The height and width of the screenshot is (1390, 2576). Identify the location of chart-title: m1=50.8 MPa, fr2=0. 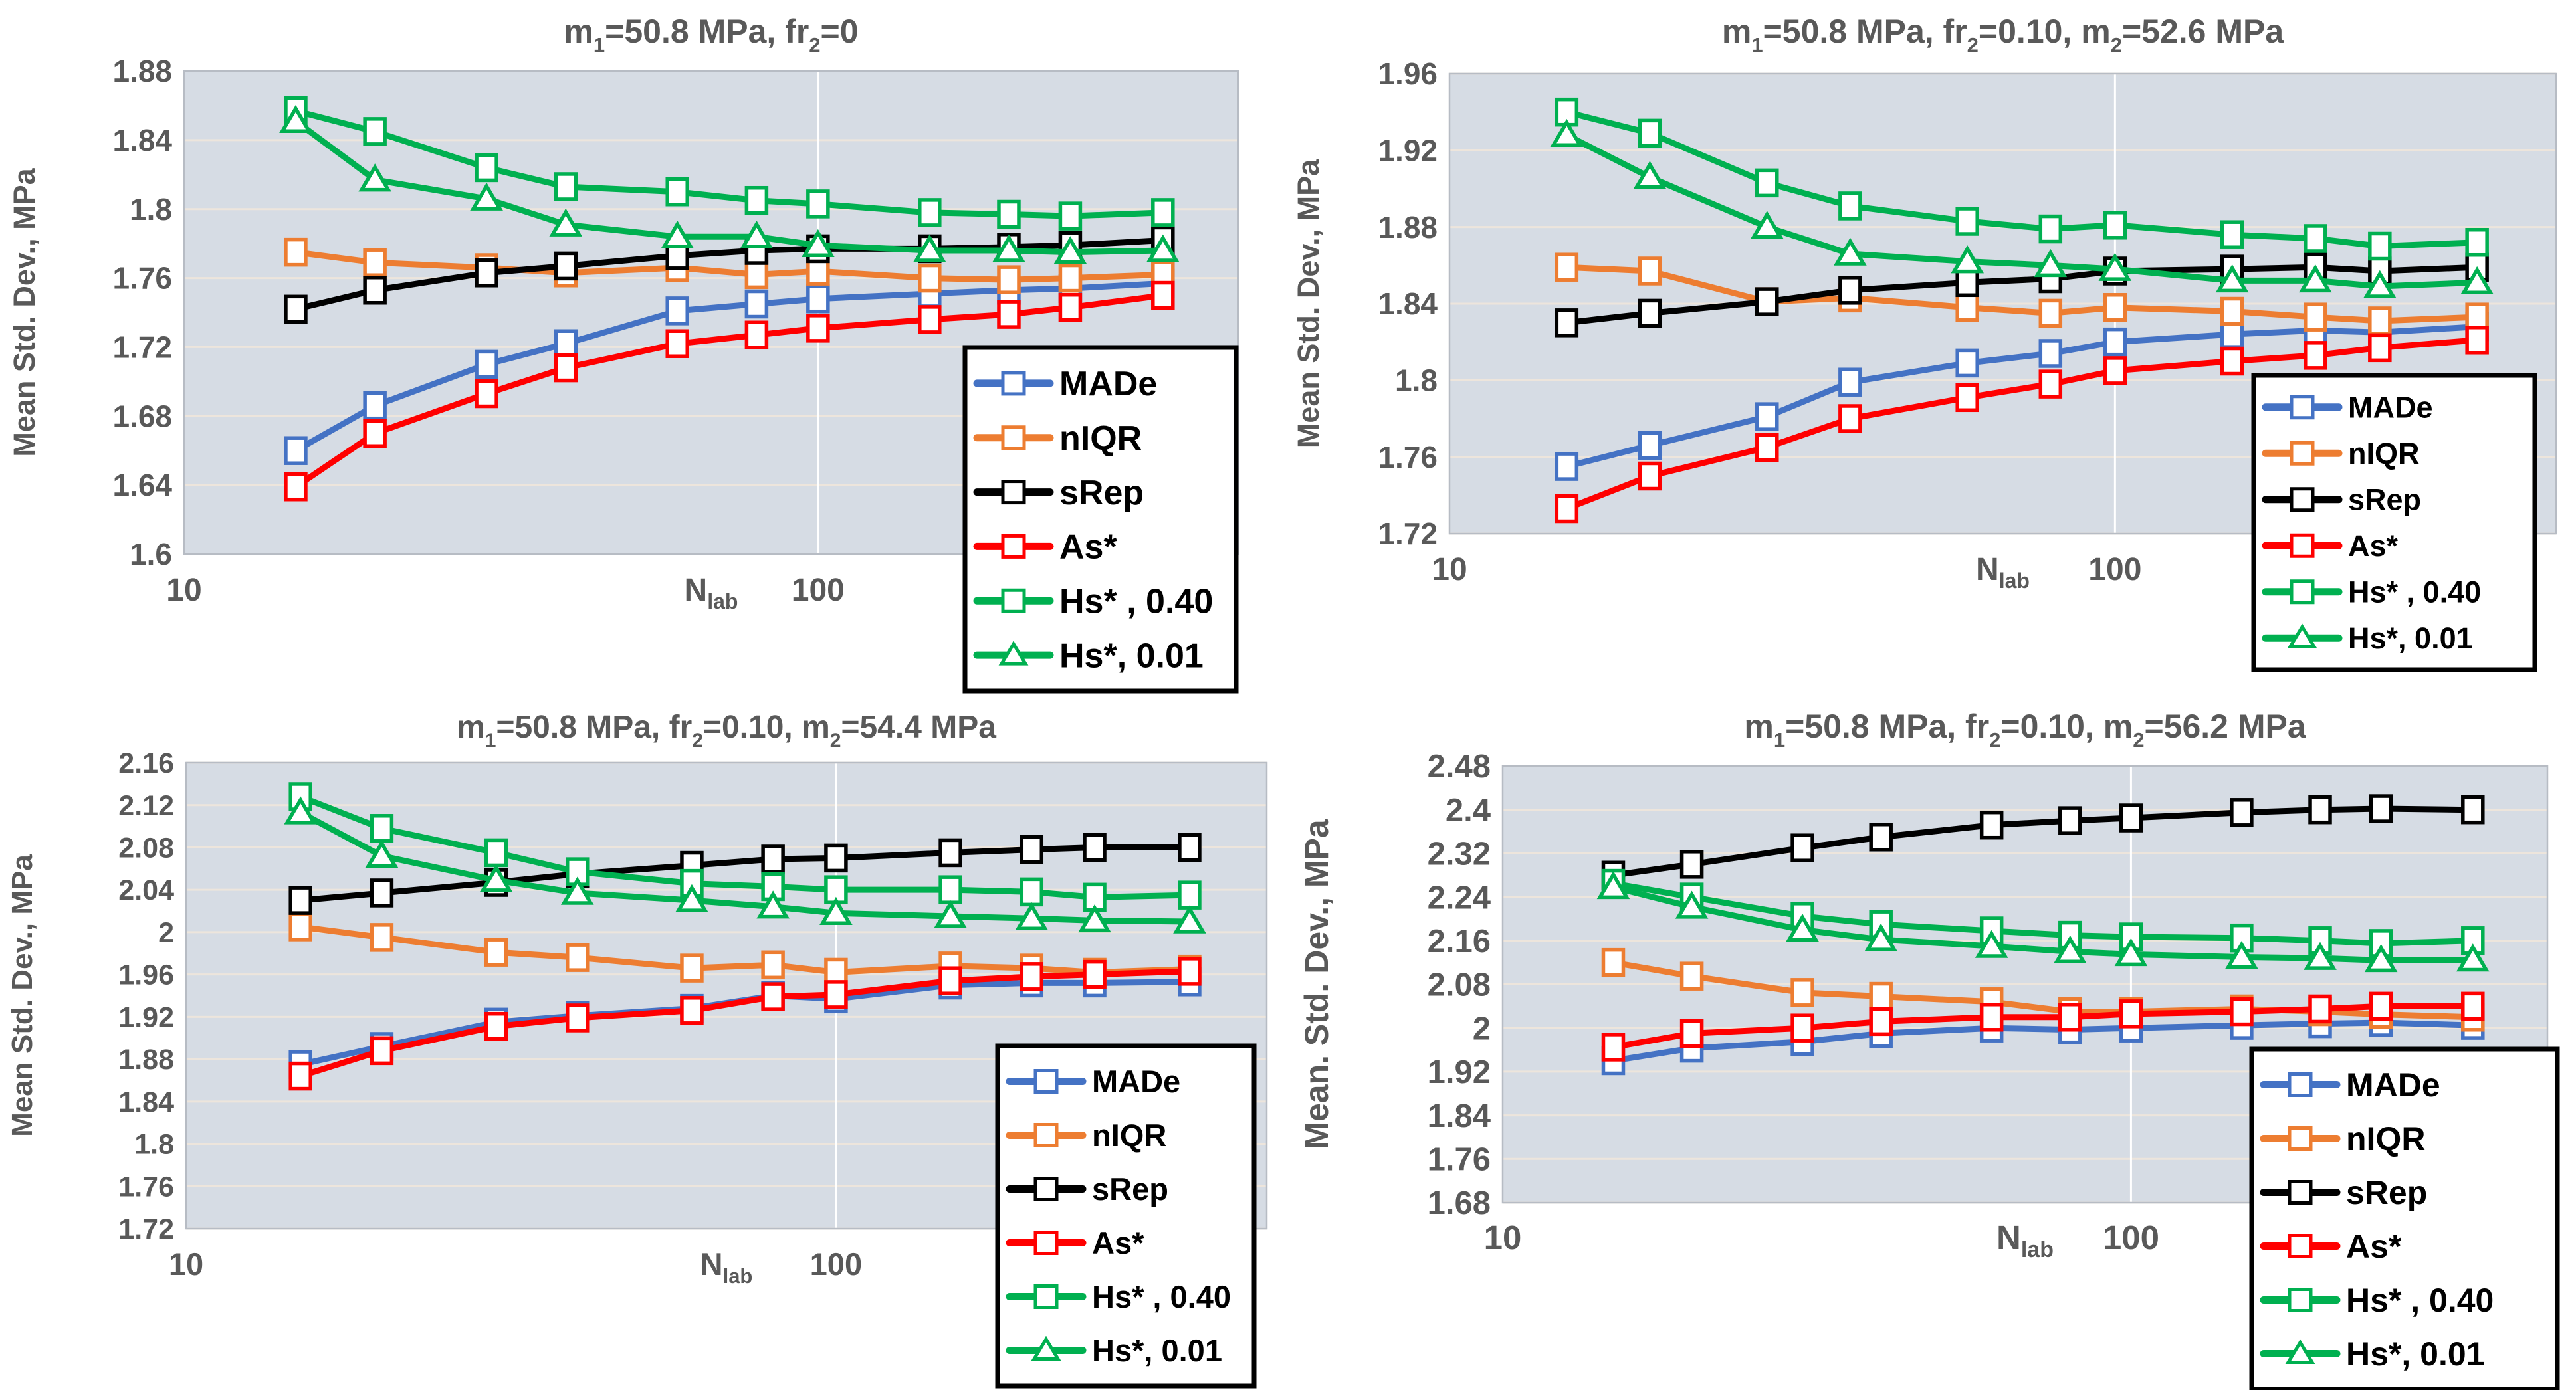
(711, 34).